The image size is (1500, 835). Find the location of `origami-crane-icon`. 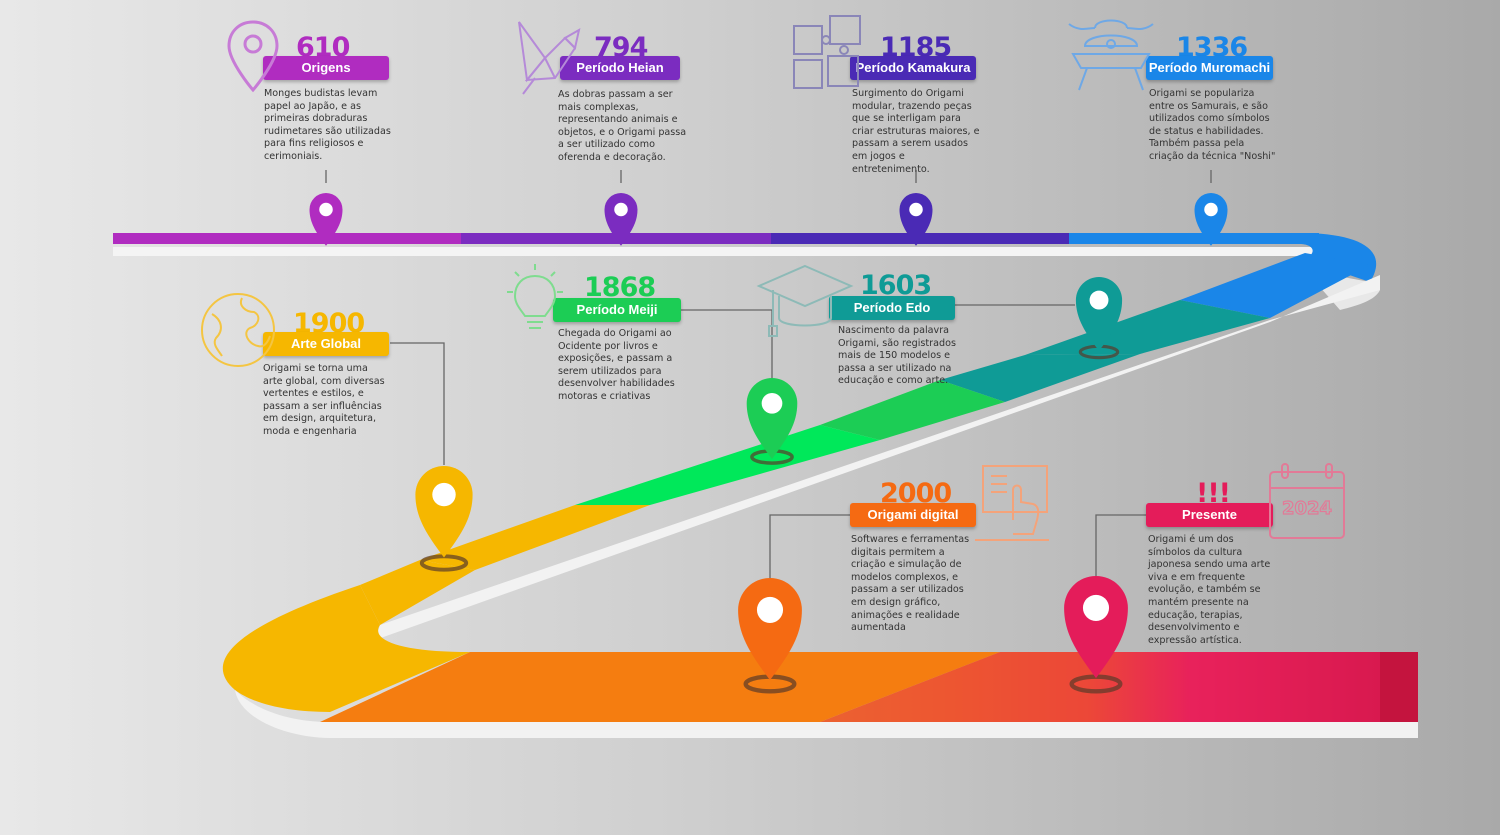

origami-crane-icon is located at coordinates (549, 58).